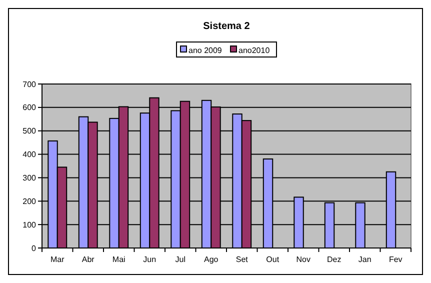 This screenshot has width=431, height=283. What do you see at coordinates (365, 259) in the screenshot?
I see `x-tick-label: Jan` at bounding box center [365, 259].